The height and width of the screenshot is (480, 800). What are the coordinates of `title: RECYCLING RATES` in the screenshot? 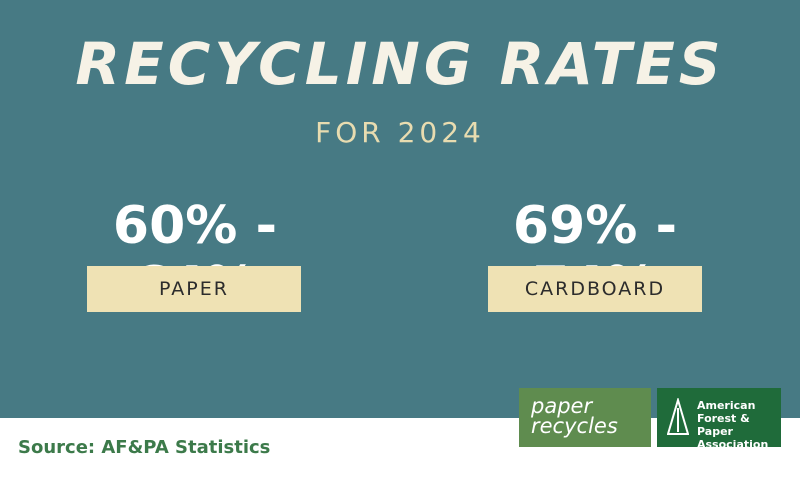 It's located at (400, 64).